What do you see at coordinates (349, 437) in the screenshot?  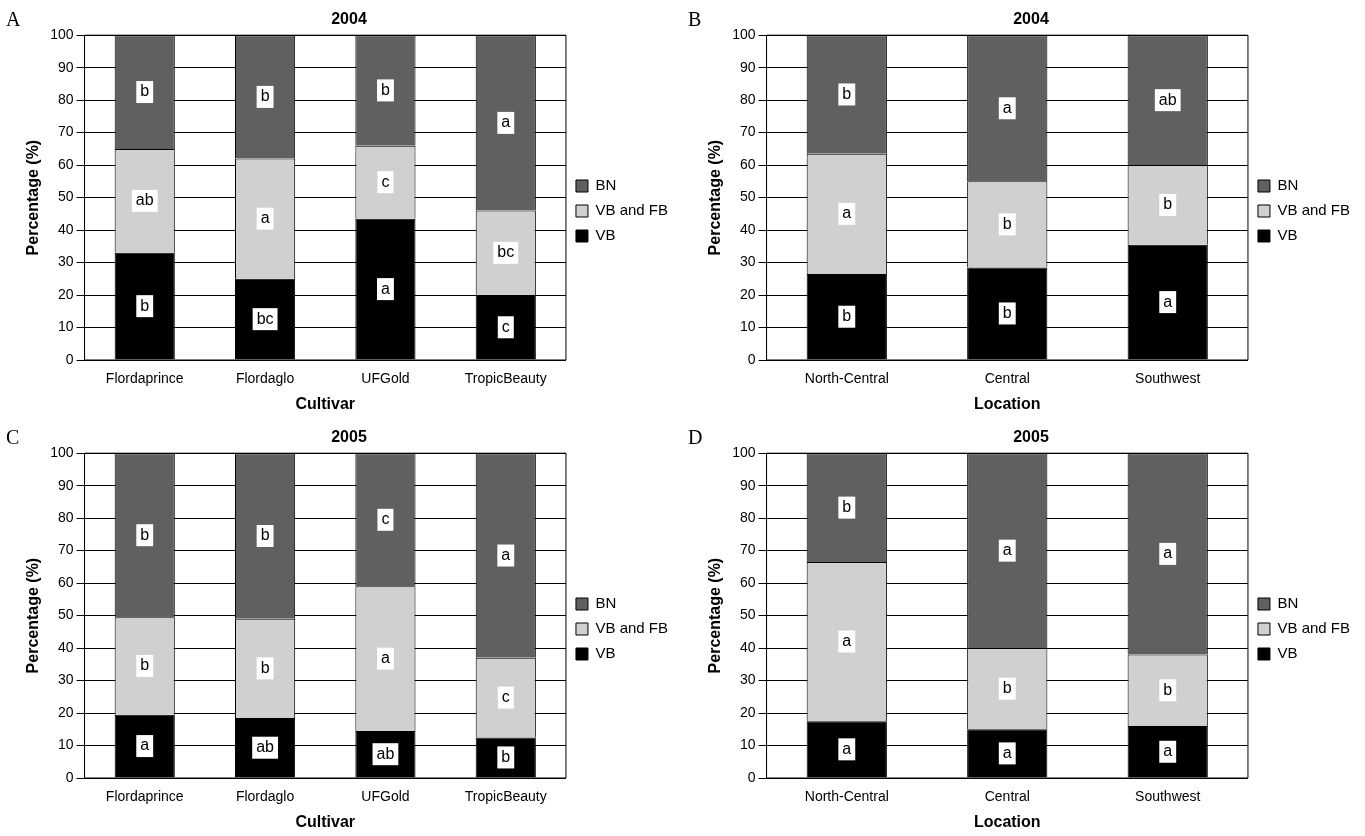 I see `chart-title: 2005` at bounding box center [349, 437].